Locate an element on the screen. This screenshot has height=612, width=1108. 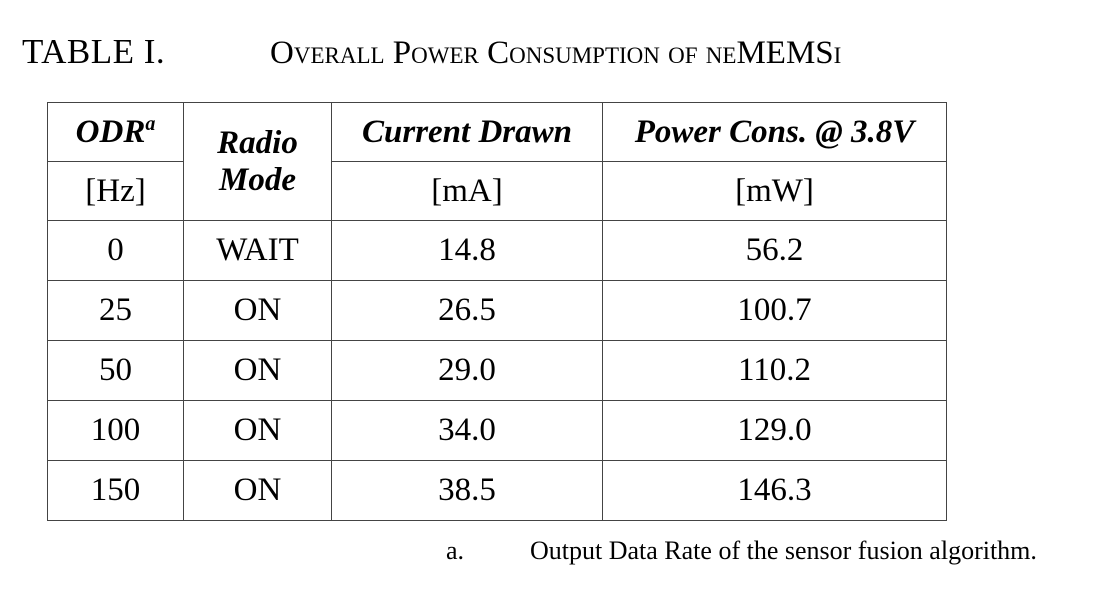
header-odr: ODRa is located at coordinates (115, 132).